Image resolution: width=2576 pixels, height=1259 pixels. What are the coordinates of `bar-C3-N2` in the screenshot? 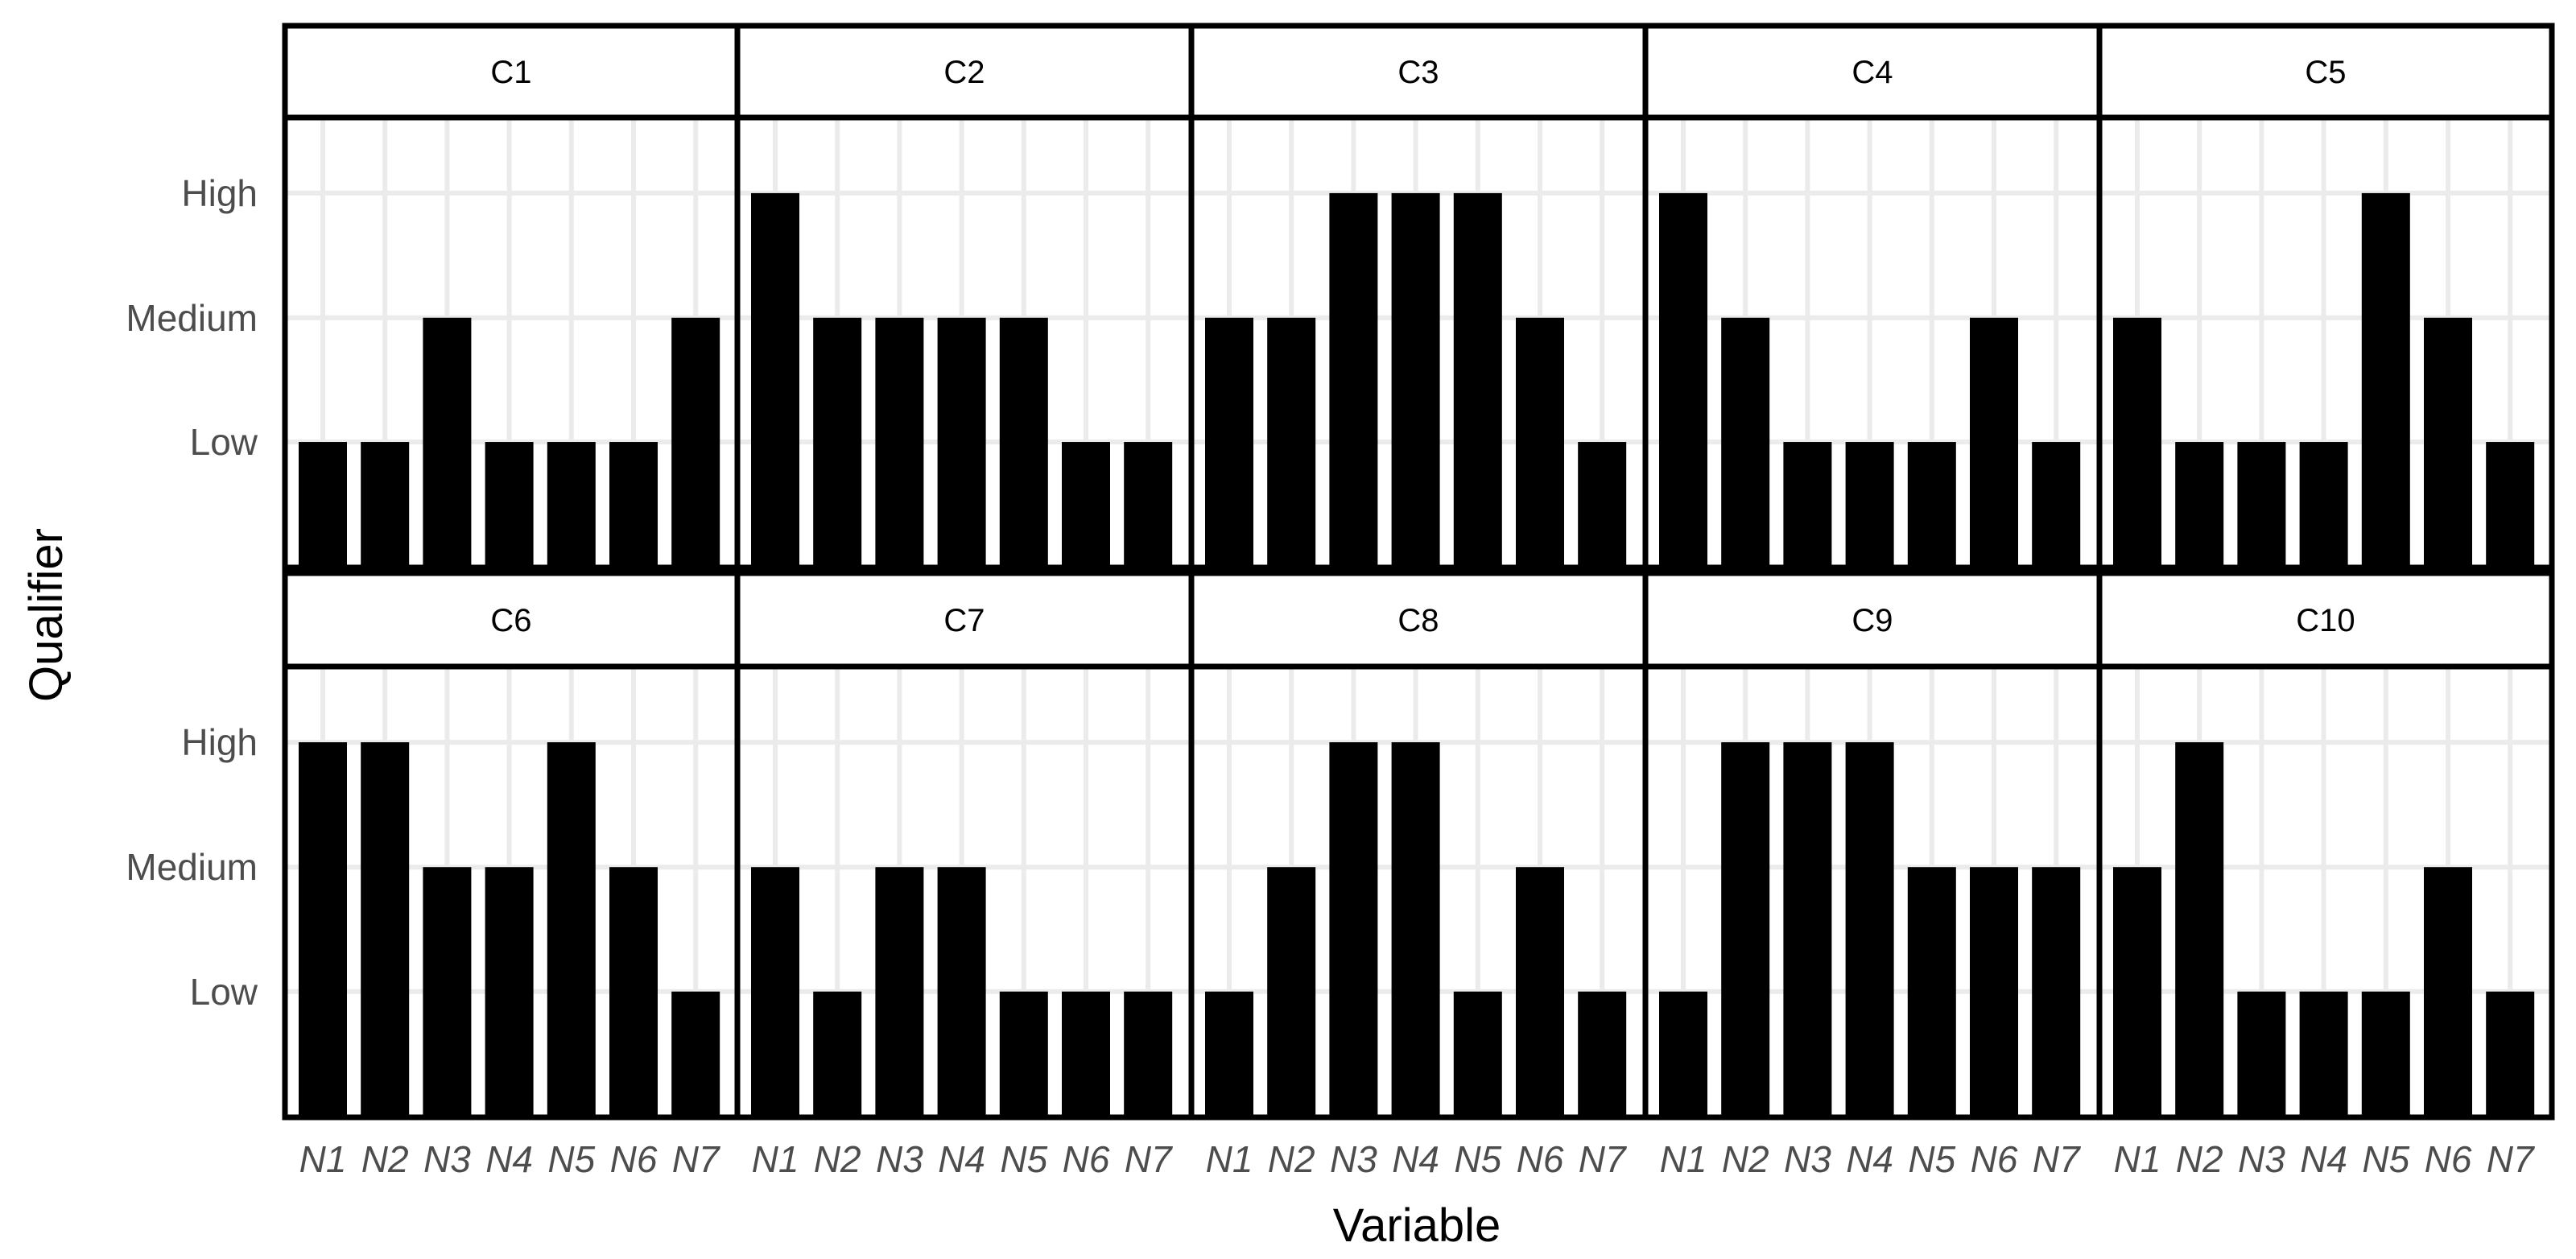 It's located at (1291, 442).